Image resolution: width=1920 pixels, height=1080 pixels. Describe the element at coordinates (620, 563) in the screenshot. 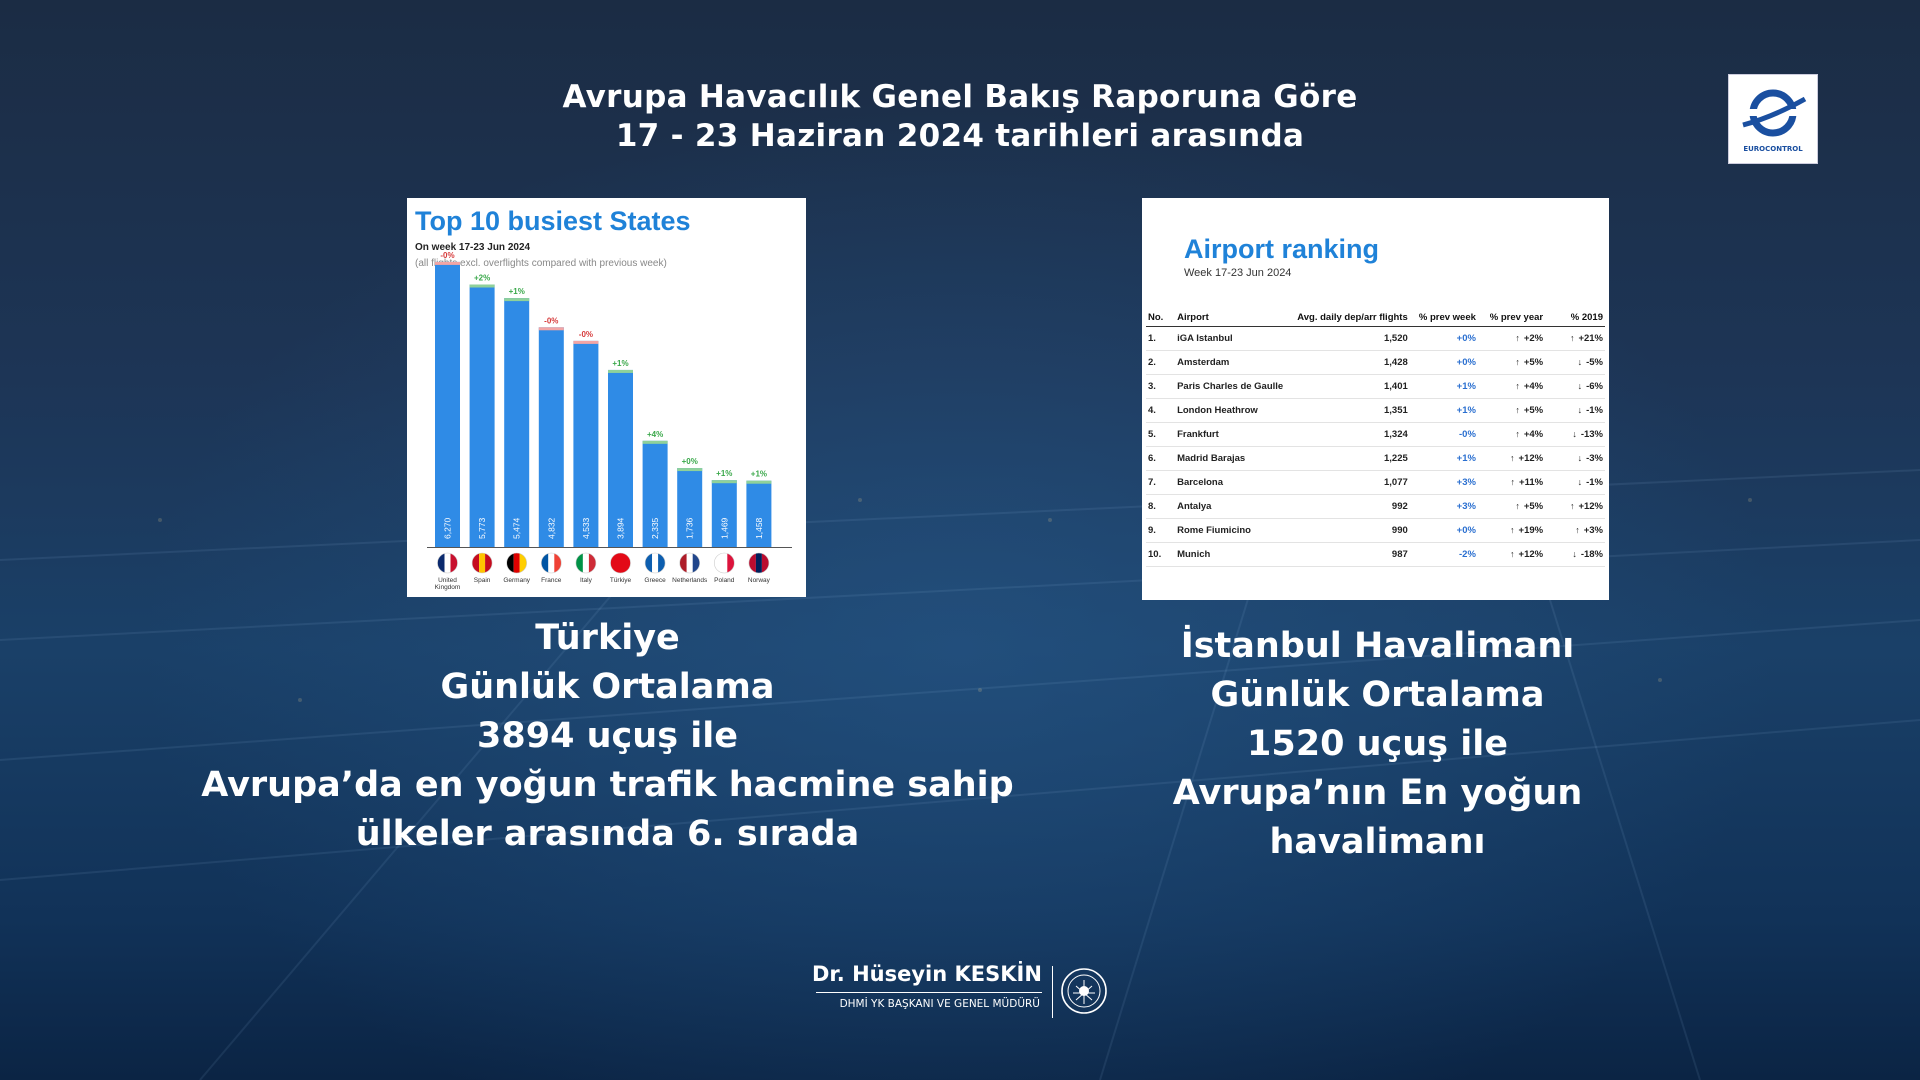

I see `flag-icon-türkiye` at that location.